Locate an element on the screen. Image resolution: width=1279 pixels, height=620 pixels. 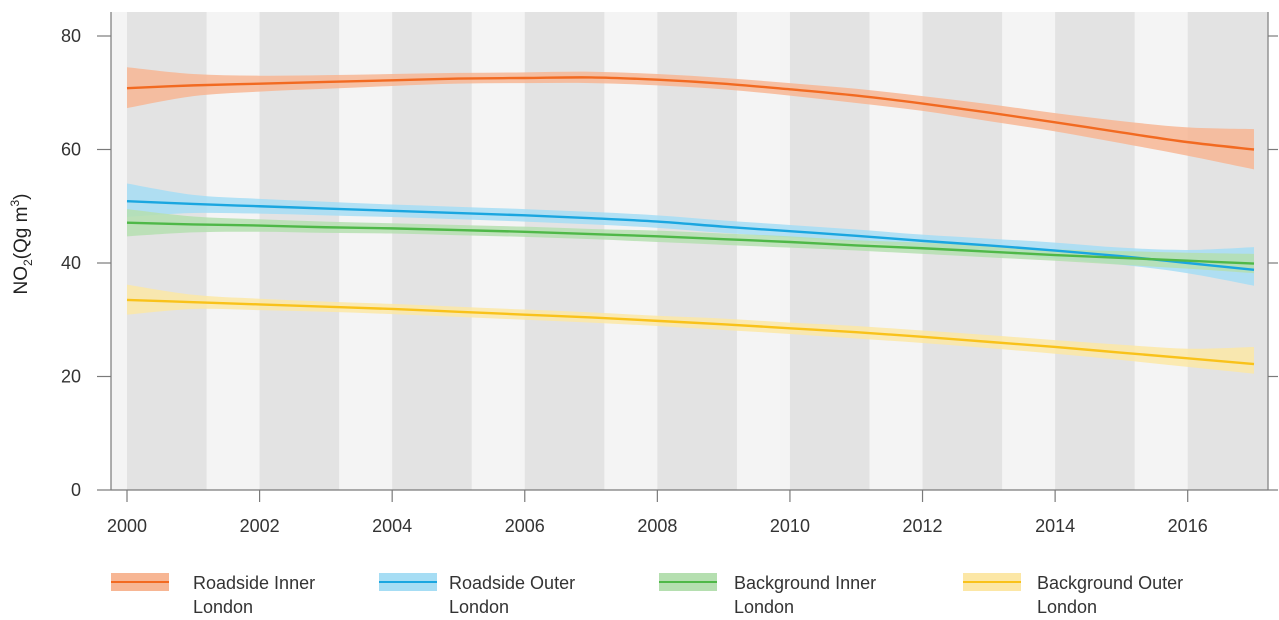
y-tick-label: 20 is located at coordinates (71, 377).